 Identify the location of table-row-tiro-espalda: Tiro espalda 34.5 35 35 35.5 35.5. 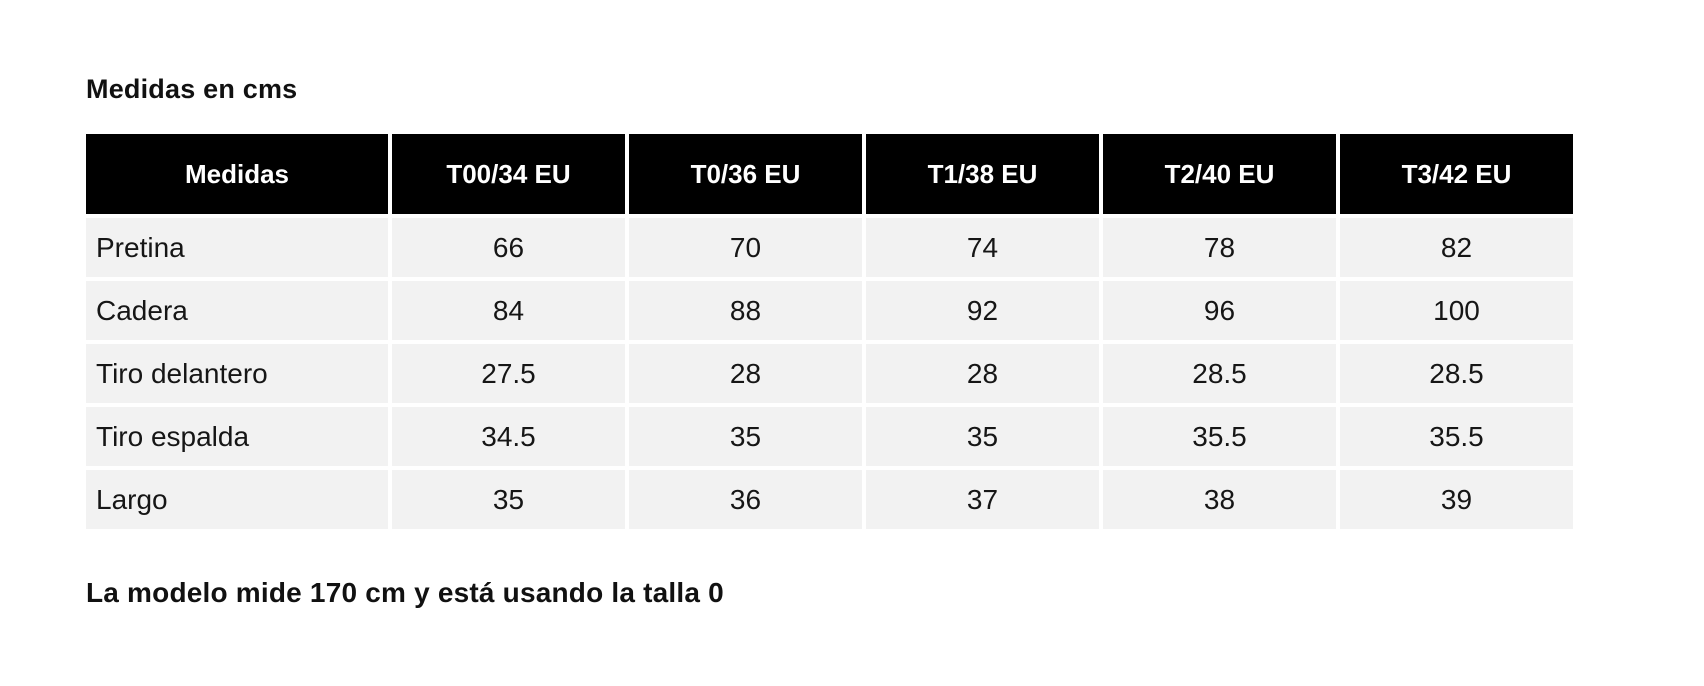
(829, 436).